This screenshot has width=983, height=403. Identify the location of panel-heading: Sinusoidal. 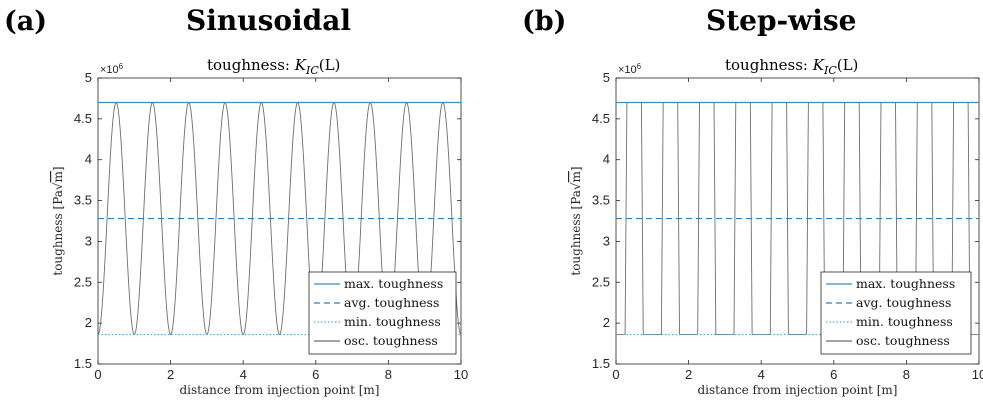
(268, 20).